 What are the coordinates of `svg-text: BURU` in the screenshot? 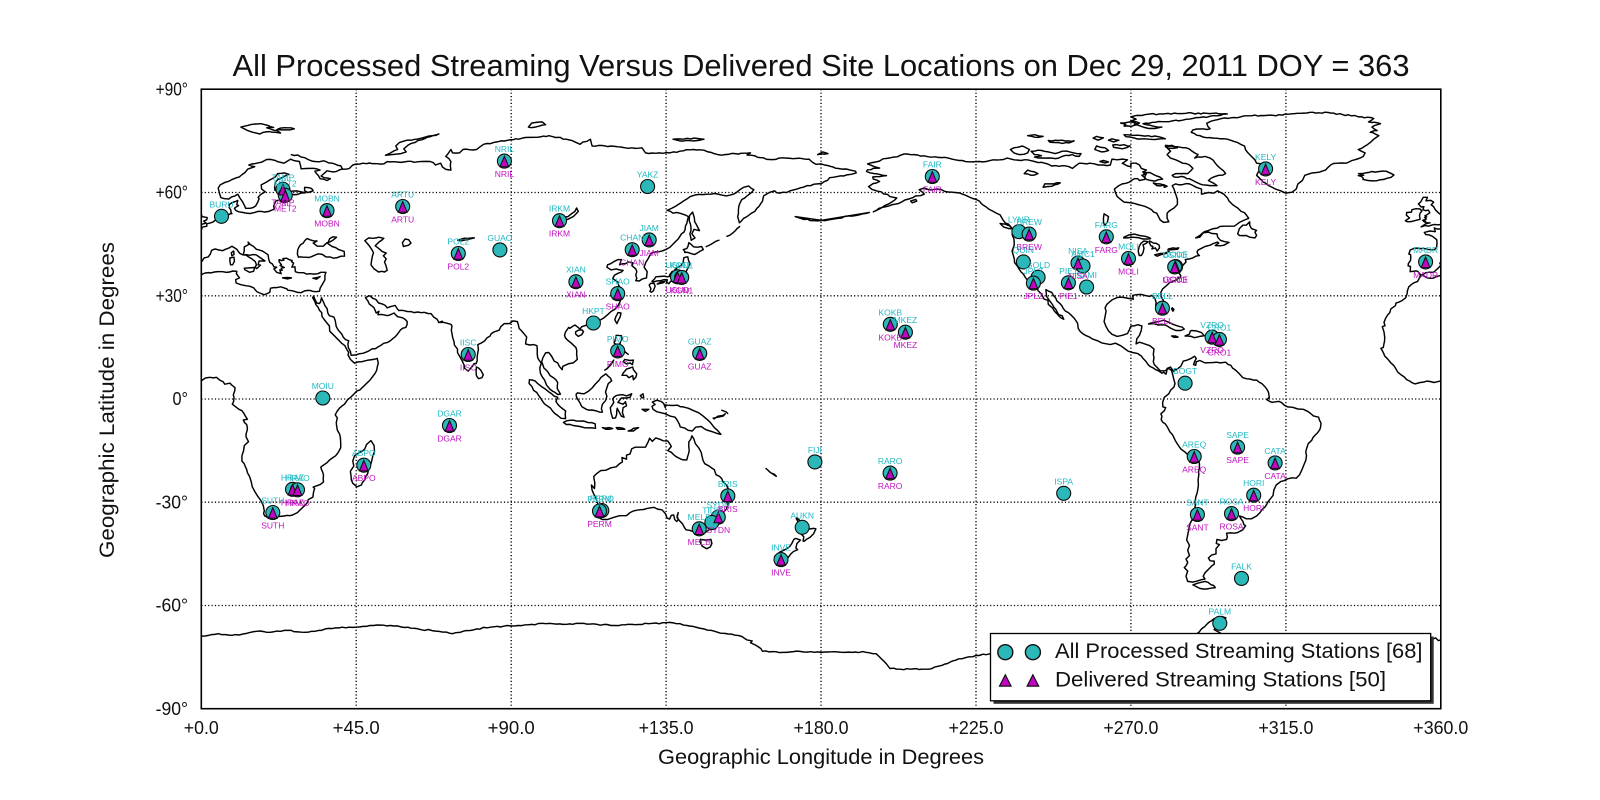 It's located at (221, 204).